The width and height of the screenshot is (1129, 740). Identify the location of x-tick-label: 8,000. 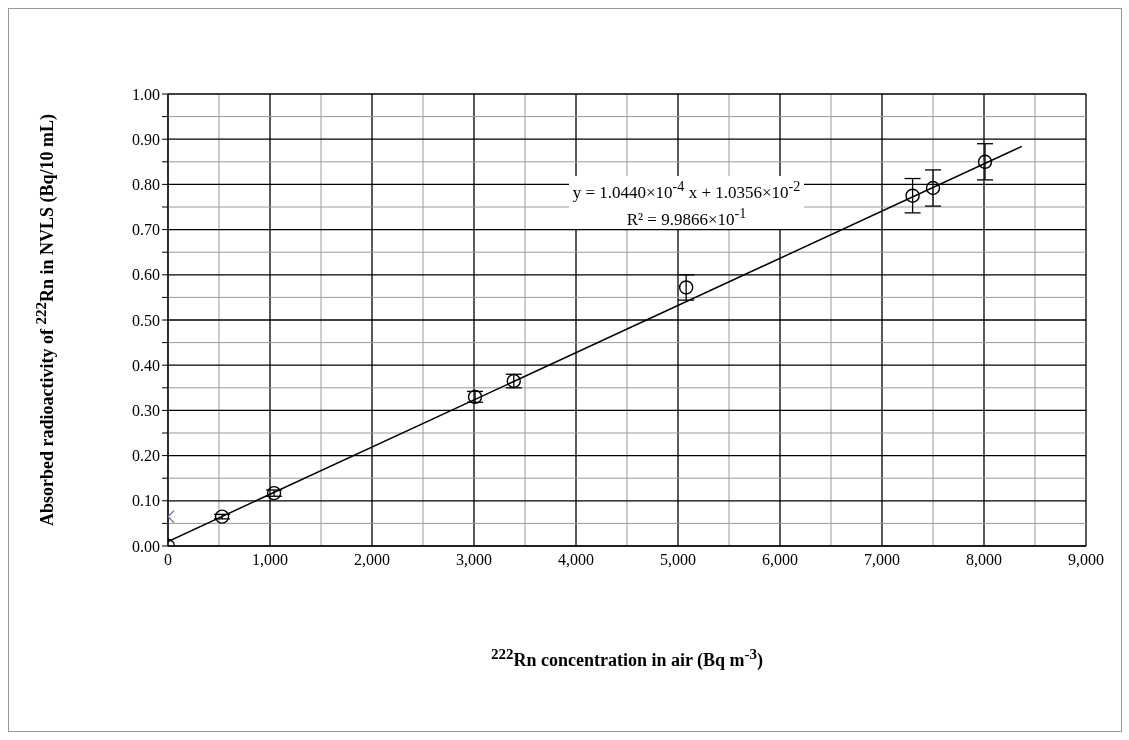
(984, 560).